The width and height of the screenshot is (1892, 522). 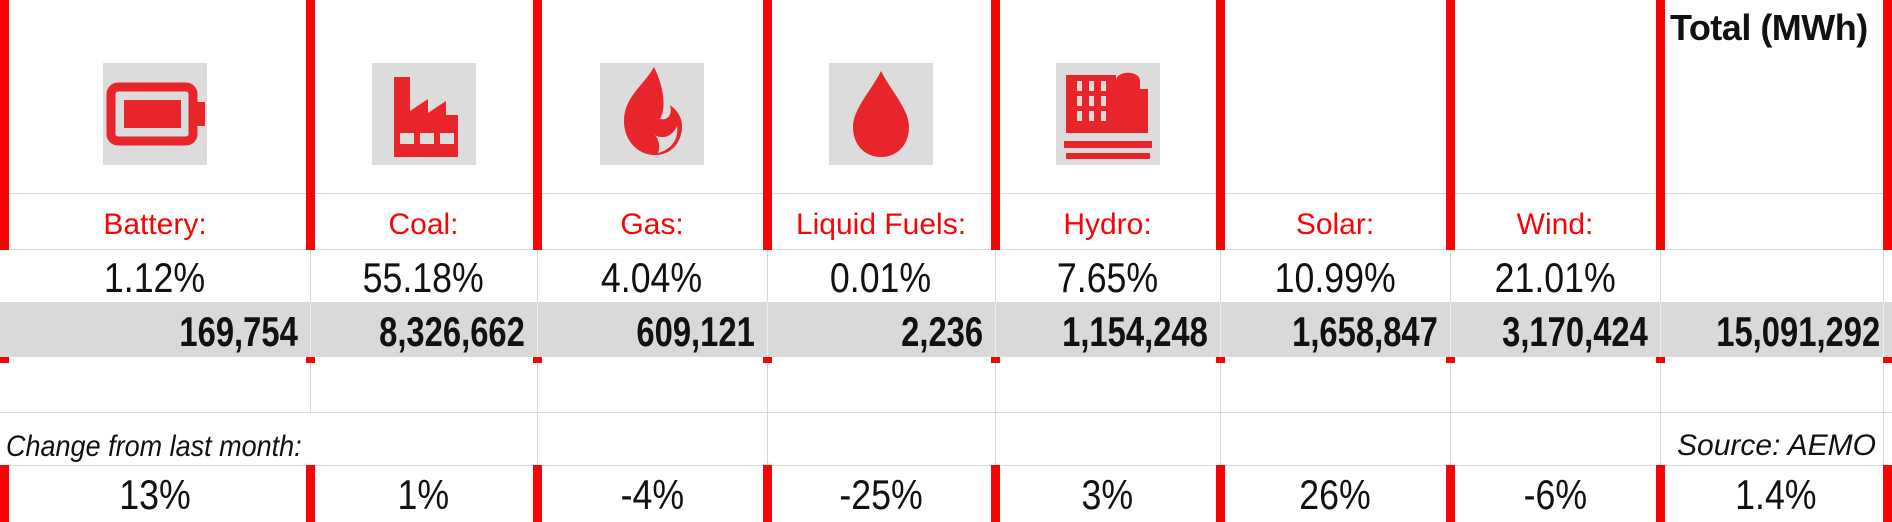 I want to click on hydro-change: 3%, so click(x=1107, y=494).